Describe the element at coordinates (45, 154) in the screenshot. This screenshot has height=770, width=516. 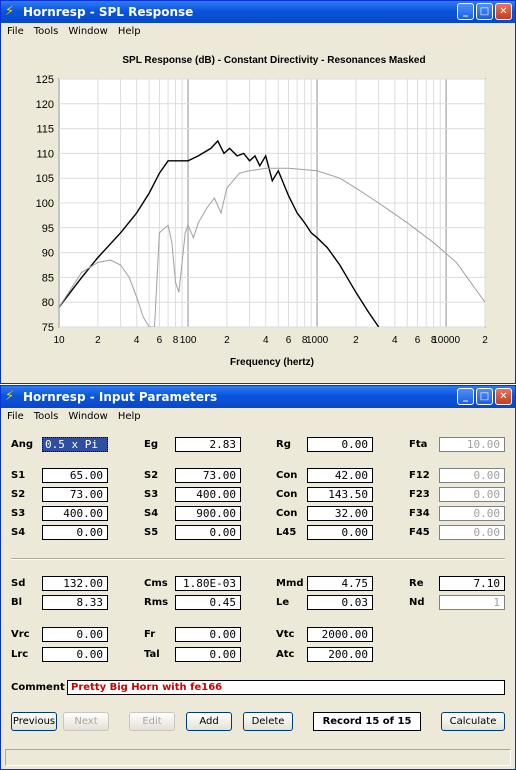
I see `y-tick-label: 110` at that location.